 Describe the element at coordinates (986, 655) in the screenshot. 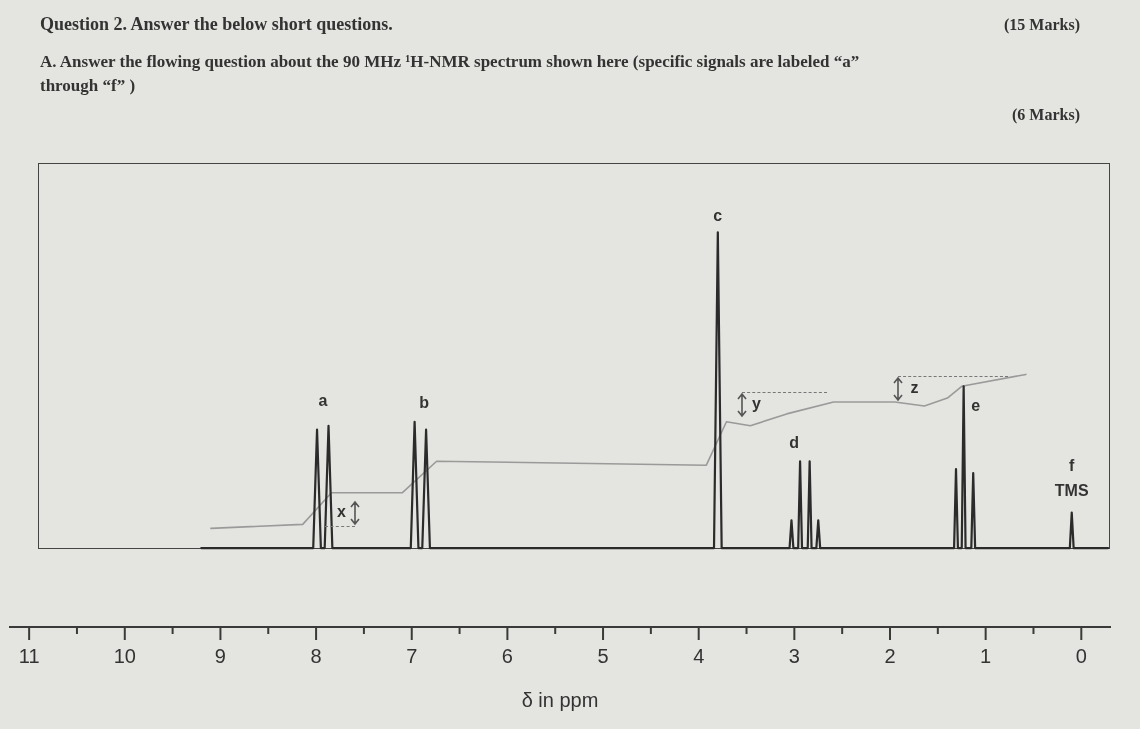

I see `x-tick-label: 1` at that location.